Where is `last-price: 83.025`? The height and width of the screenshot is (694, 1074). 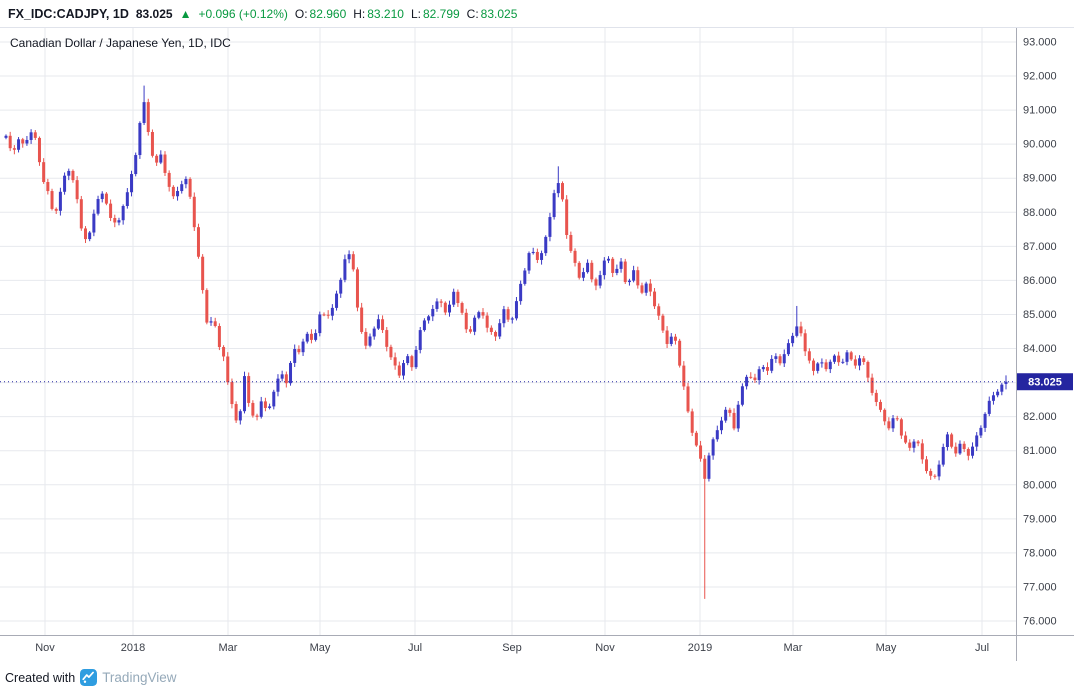 last-price: 83.025 is located at coordinates (154, 13).